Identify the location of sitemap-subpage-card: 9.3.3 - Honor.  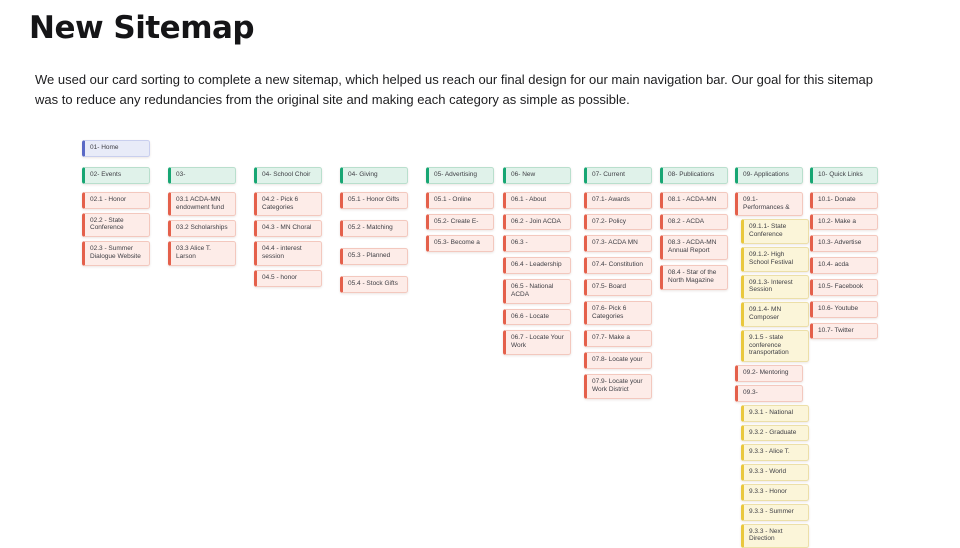
(775, 492).